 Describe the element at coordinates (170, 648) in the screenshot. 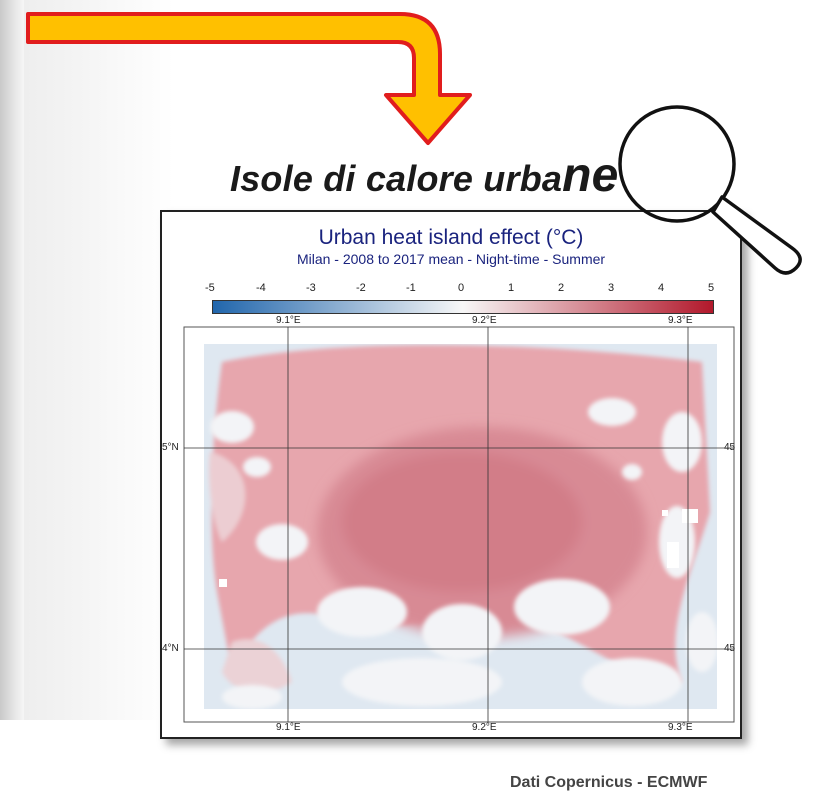

I see `lat-label-left: 4°N` at that location.